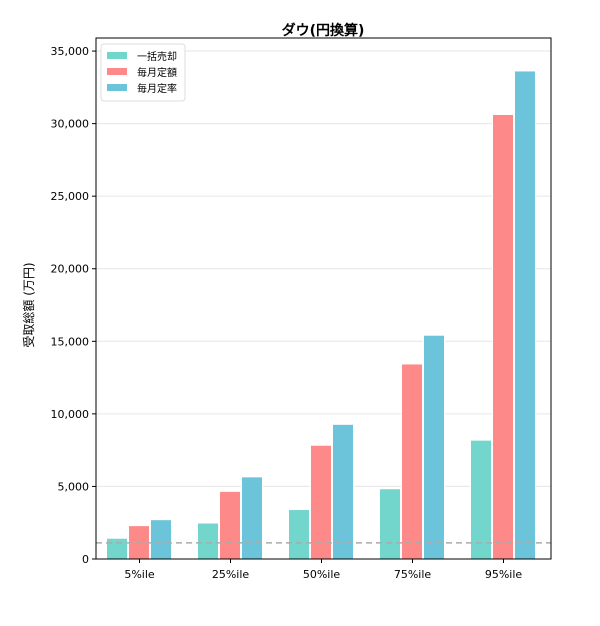  Describe the element at coordinates (70, 124) in the screenshot. I see `y-tick-label: 30,000` at that location.